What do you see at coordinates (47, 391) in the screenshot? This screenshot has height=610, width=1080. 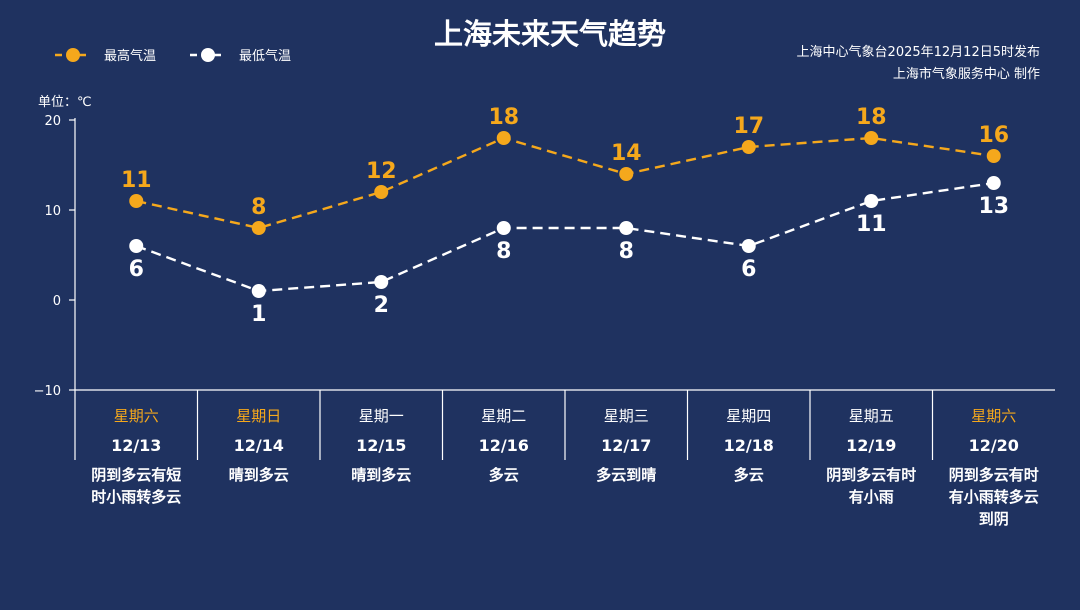 I see `y-tick-label: −10` at bounding box center [47, 391].